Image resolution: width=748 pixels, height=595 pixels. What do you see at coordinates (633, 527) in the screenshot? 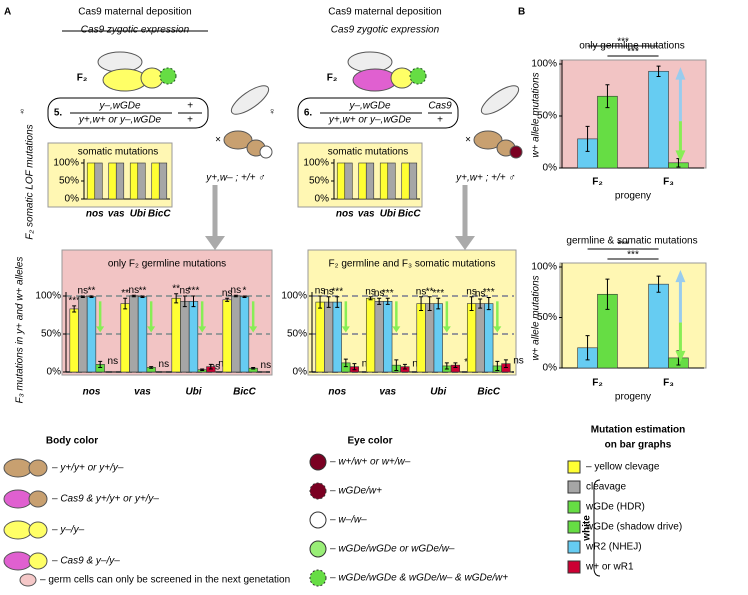
I see `legend-entry: wGDe (shadow drive)` at bounding box center [633, 527].